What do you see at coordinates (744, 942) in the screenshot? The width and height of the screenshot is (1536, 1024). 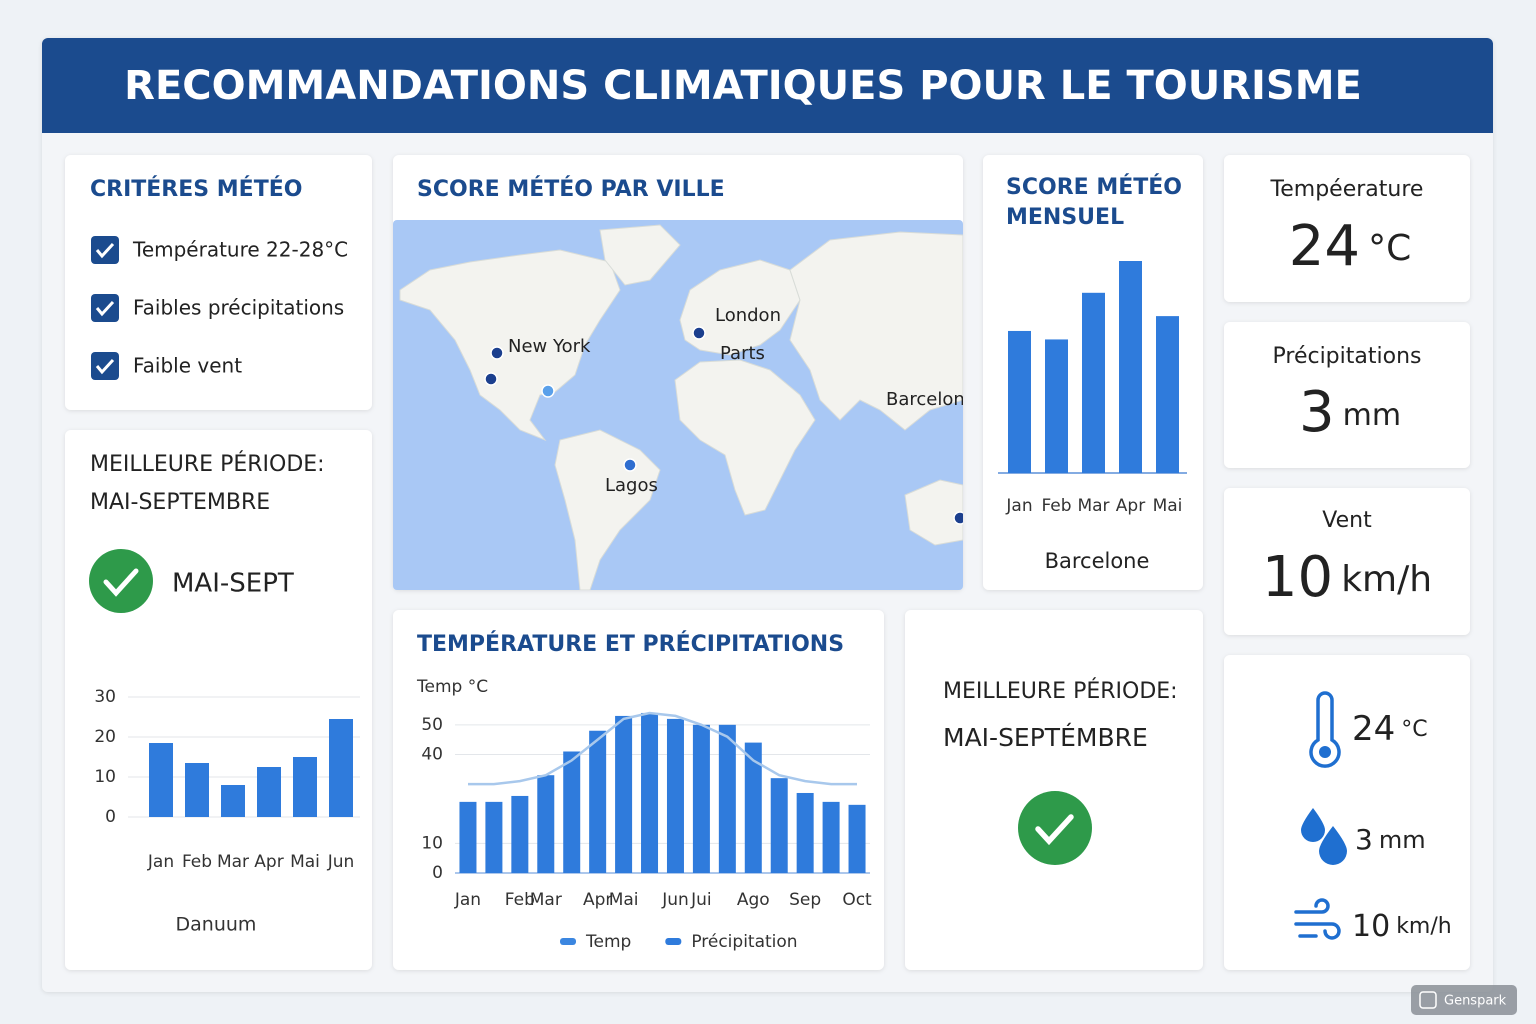 I see `legend-label: Précipitation` at bounding box center [744, 942].